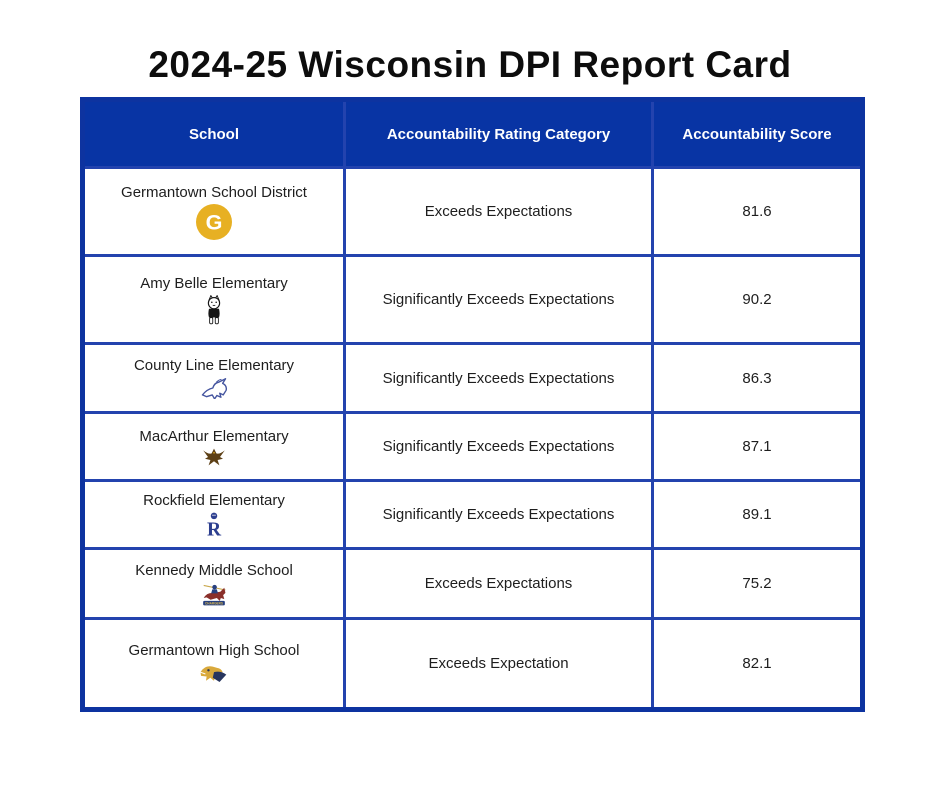 The width and height of the screenshot is (940, 788). I want to click on col-header-rating: Accountability Rating Category, so click(498, 133).